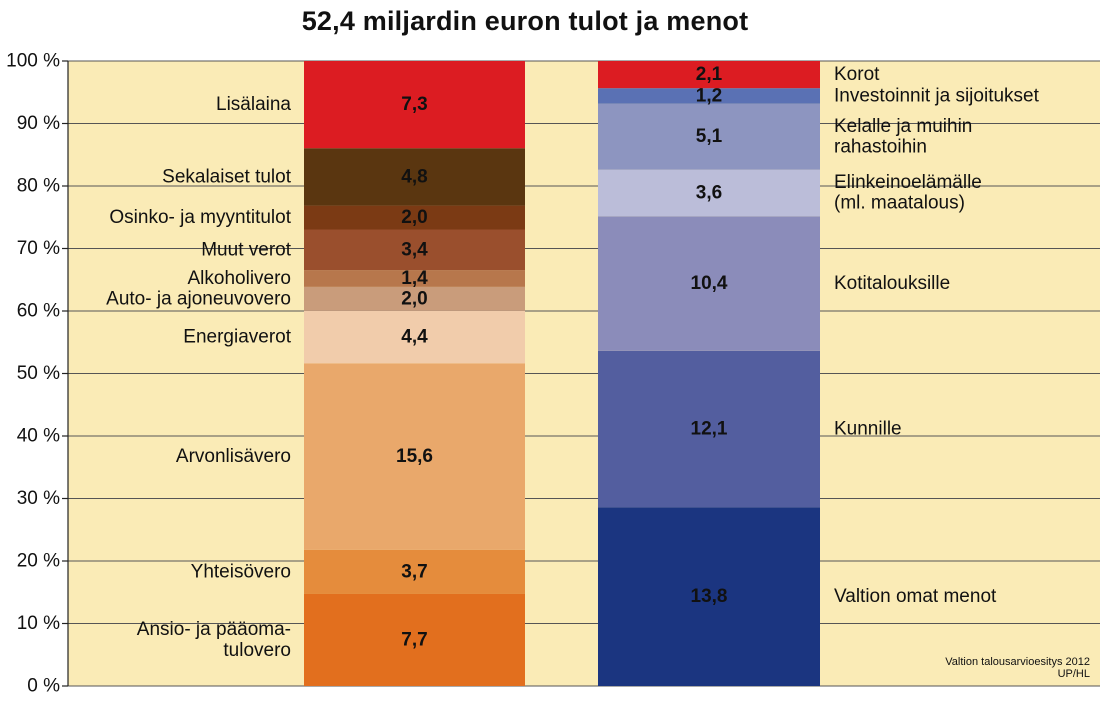 Image resolution: width=1102 pixels, height=705 pixels. What do you see at coordinates (908, 193) in the screenshot?
I see `expense-category-label: Elinkeinoelämälle (ml. maatalous)` at bounding box center [908, 193].